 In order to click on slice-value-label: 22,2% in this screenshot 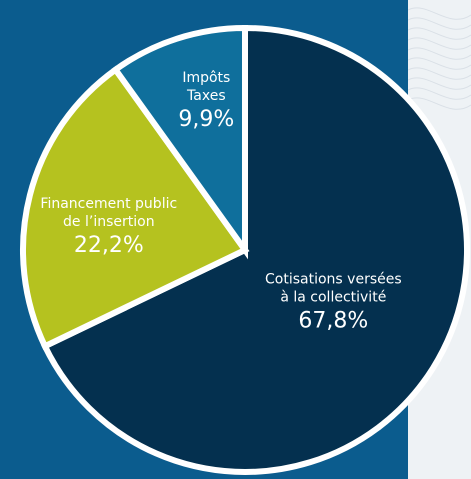, I will do `click(109, 245)`.